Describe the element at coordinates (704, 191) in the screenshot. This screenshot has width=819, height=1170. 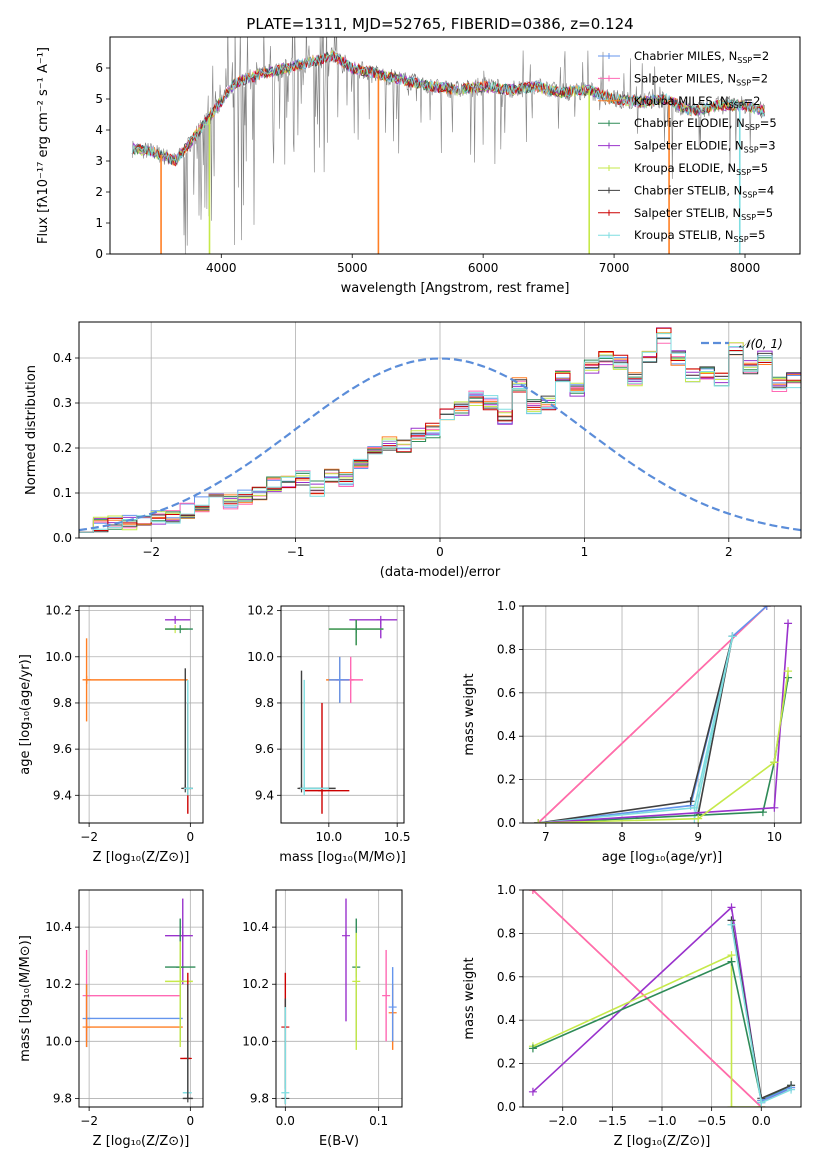
I see `legend-entry: Chabrier STELIB, NSSP=4` at that location.